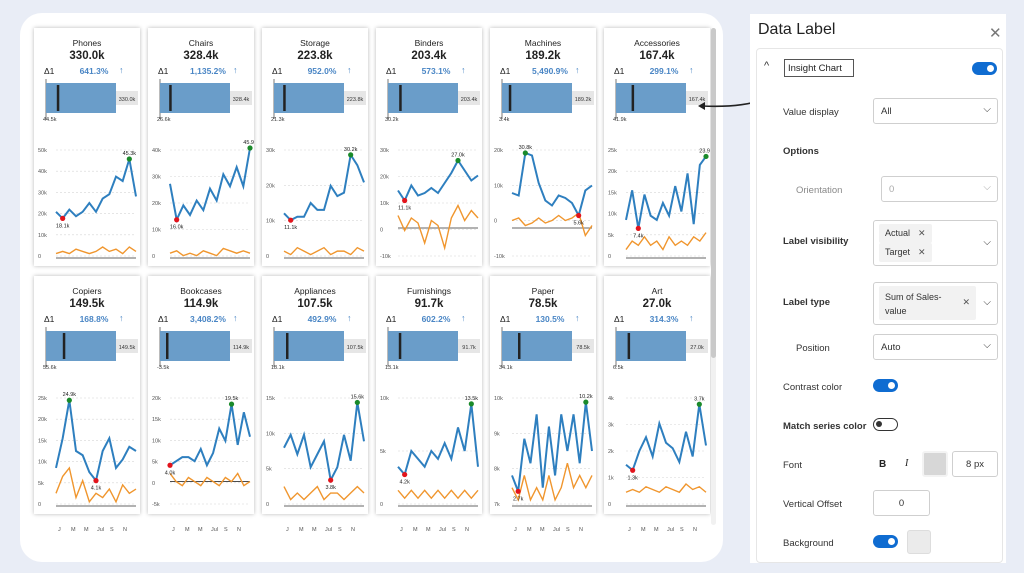  Describe the element at coordinates (913, 304) in the screenshot. I see `label-type-value: Sum of Sales-value` at that location.